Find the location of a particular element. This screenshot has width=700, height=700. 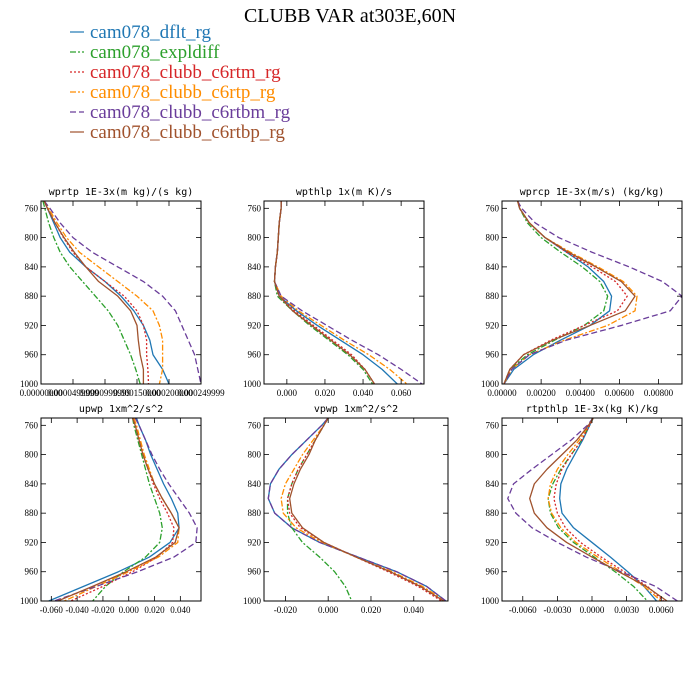

x-tick-label: 0.00200 is located at coordinates (542, 393).